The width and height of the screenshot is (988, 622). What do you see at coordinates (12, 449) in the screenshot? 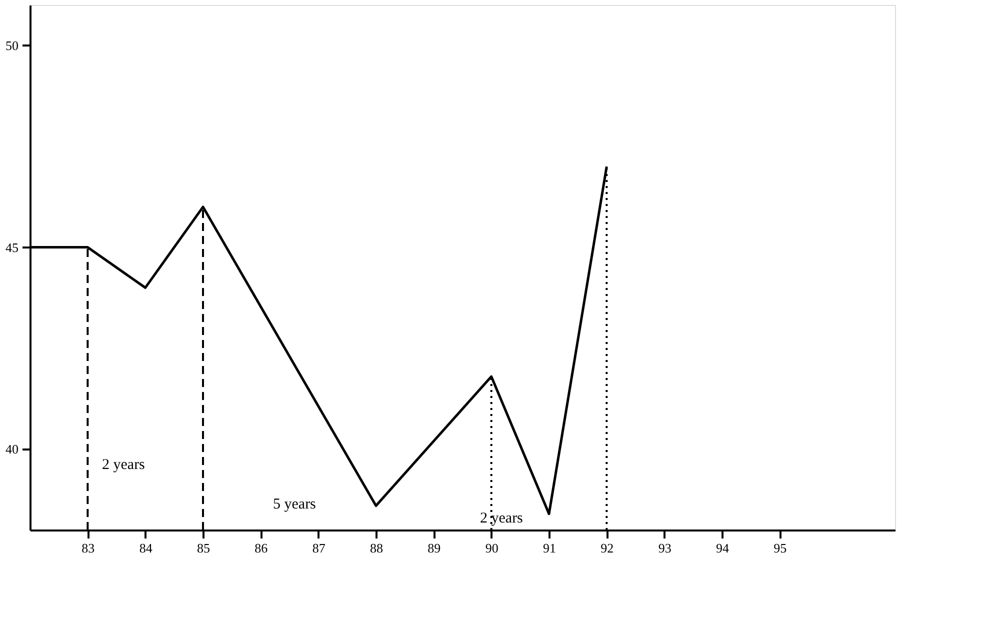
I see `y-tick-label: 40` at bounding box center [12, 449].